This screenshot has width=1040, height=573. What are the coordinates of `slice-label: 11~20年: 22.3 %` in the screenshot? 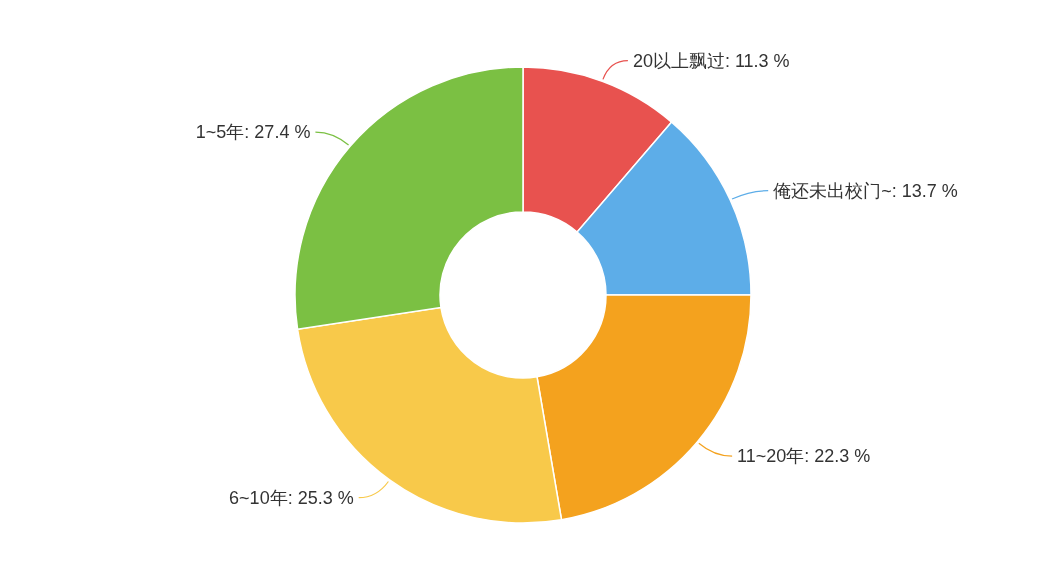 It's located at (804, 456).